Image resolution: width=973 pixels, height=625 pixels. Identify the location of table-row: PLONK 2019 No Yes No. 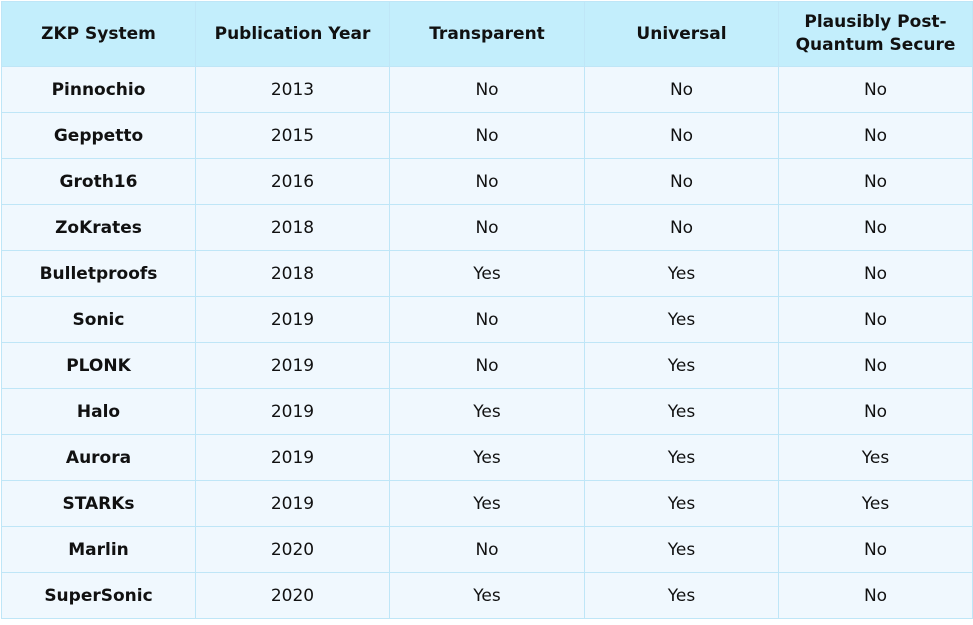
(487, 365).